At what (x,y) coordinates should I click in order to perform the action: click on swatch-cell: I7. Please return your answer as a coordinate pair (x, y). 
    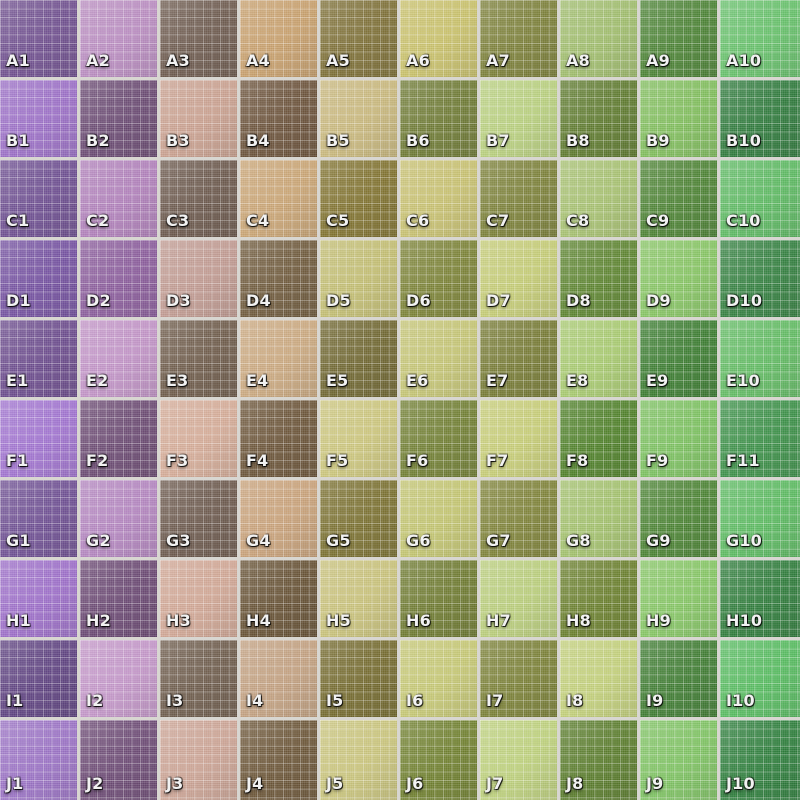
    Looking at the image, I should click on (520, 680).